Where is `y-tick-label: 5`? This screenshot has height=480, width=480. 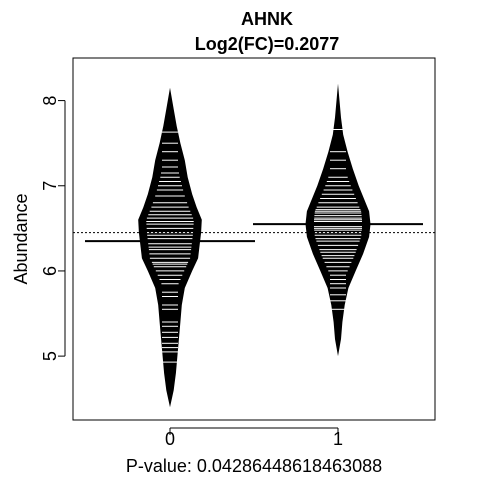
y-tick-label: 5 is located at coordinates (50, 356).